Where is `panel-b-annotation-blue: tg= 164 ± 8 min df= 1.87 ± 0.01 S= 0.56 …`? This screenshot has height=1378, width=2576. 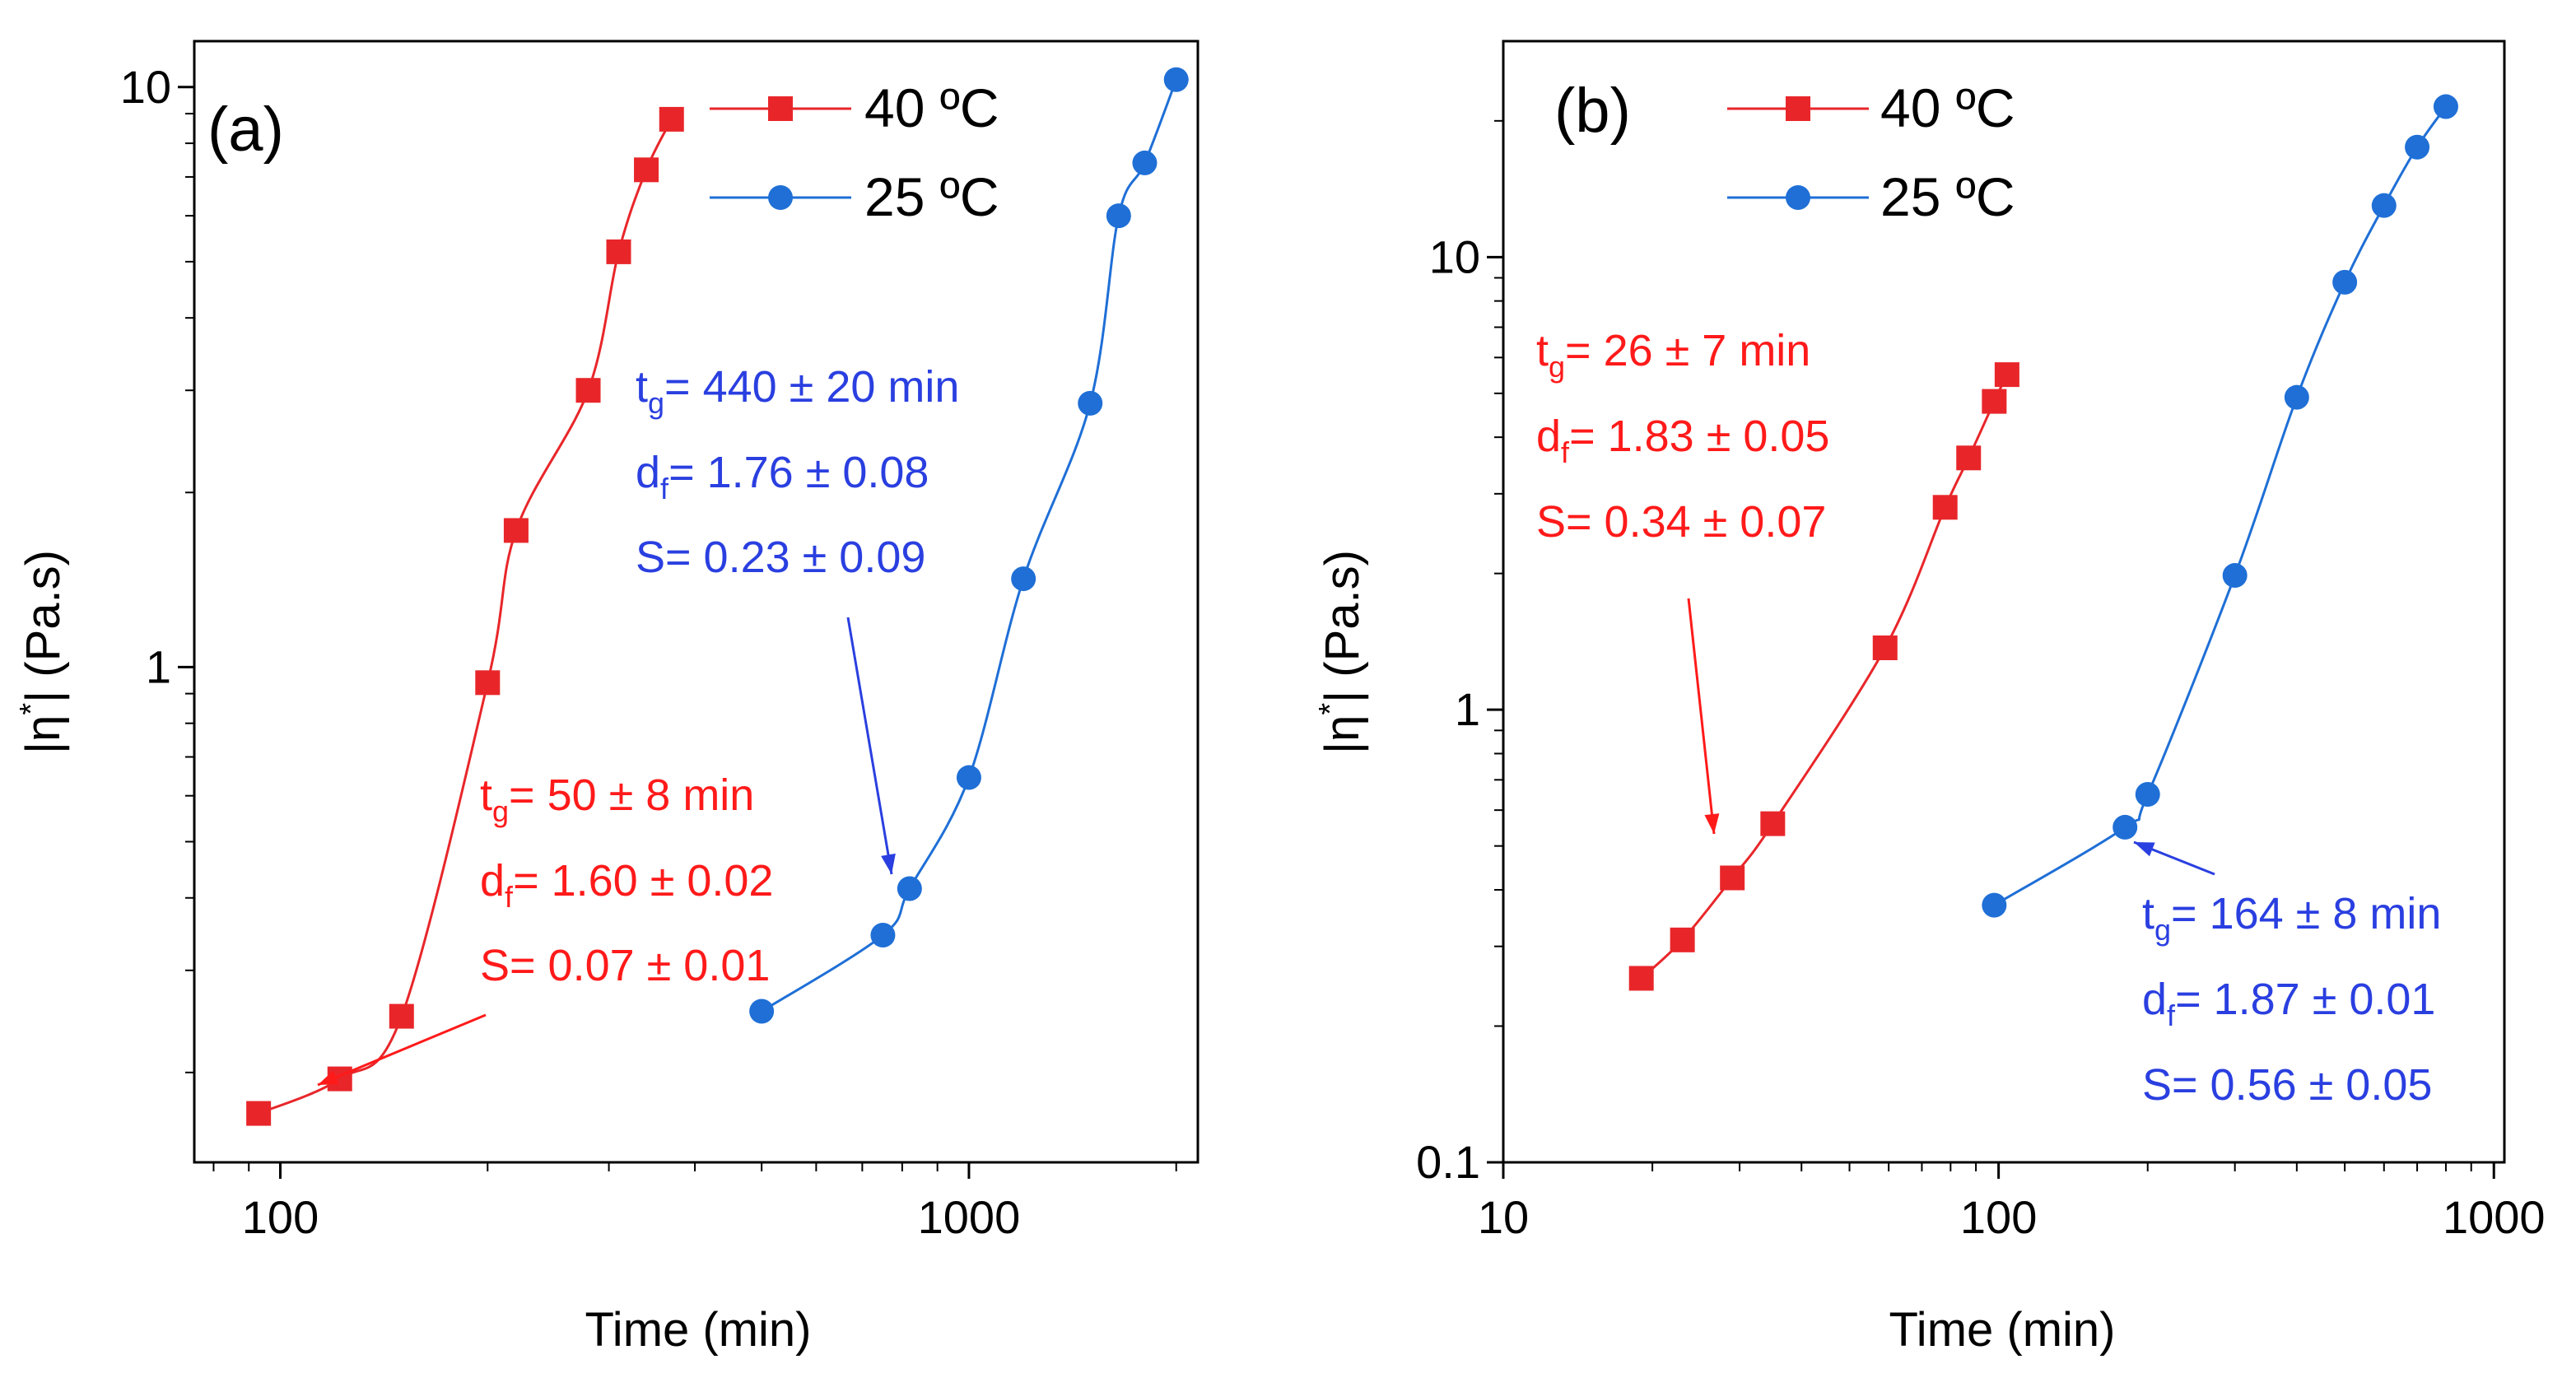
panel-b-annotation-blue: tg= 164 ± 8 min df= 1.87 ± 0.01 S= 0.56 … is located at coordinates (2291, 999).